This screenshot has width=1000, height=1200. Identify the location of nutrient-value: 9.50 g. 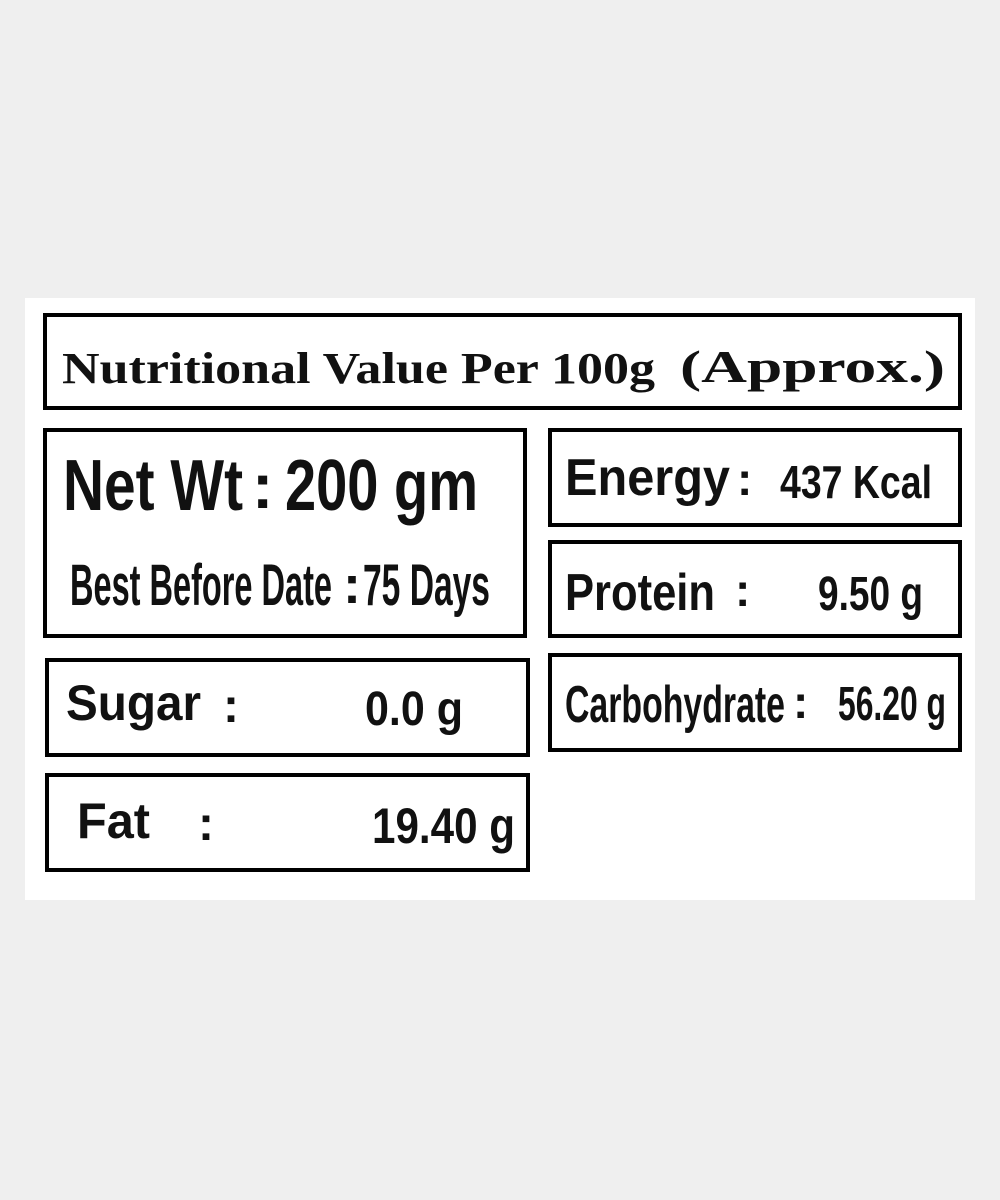
(870, 594).